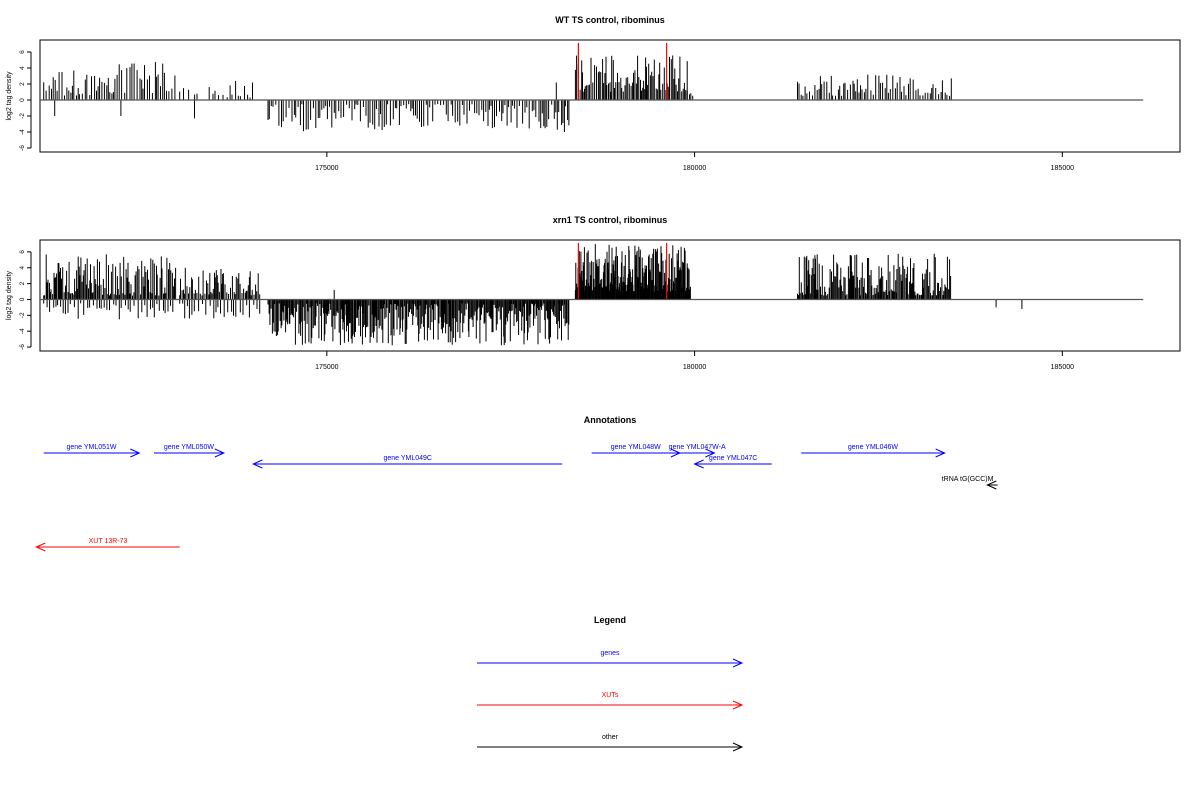 The width and height of the screenshot is (1200, 800). I want to click on legend-label: other, so click(610, 737).